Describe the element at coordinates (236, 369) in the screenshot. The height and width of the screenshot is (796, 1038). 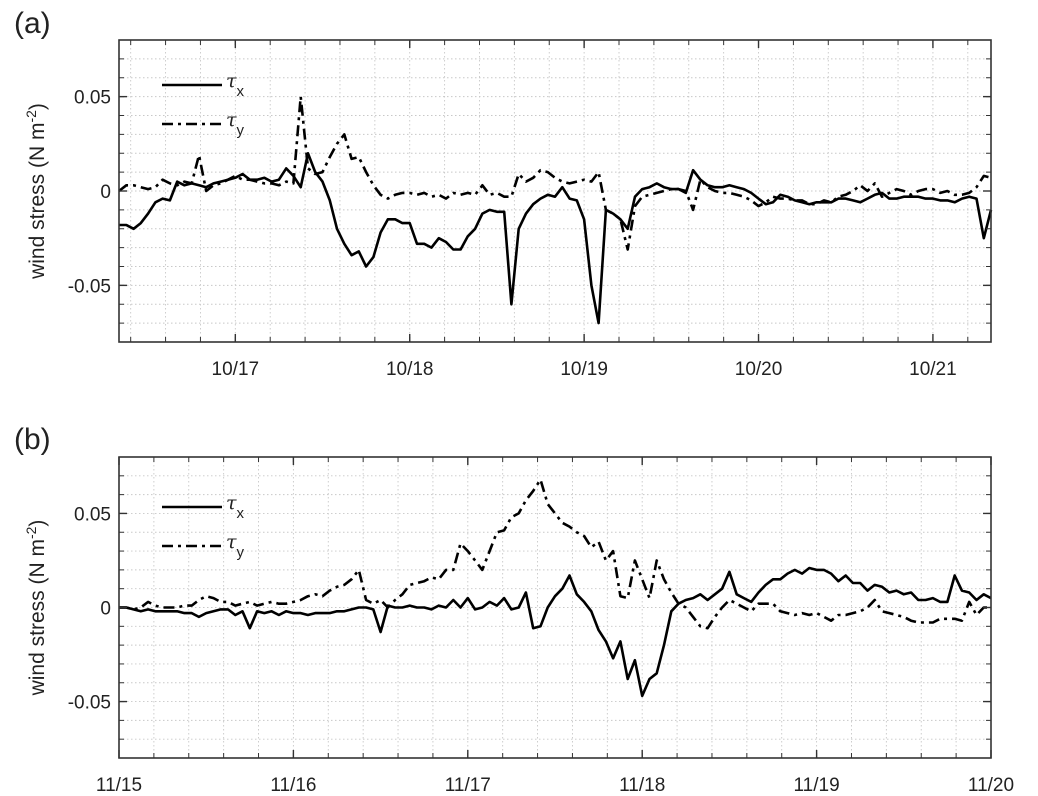
I see `x-tick-label: 10/17` at that location.